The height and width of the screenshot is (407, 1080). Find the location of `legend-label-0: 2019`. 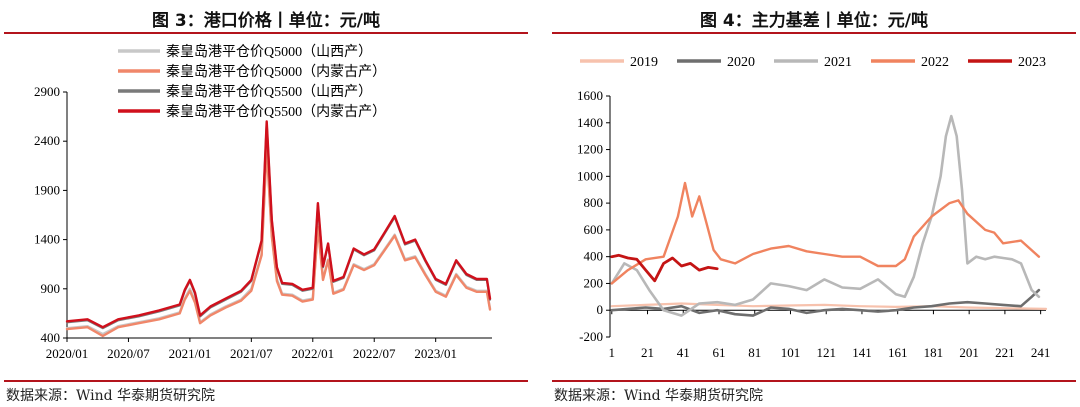

legend-label-0: 2019 is located at coordinates (644, 62).